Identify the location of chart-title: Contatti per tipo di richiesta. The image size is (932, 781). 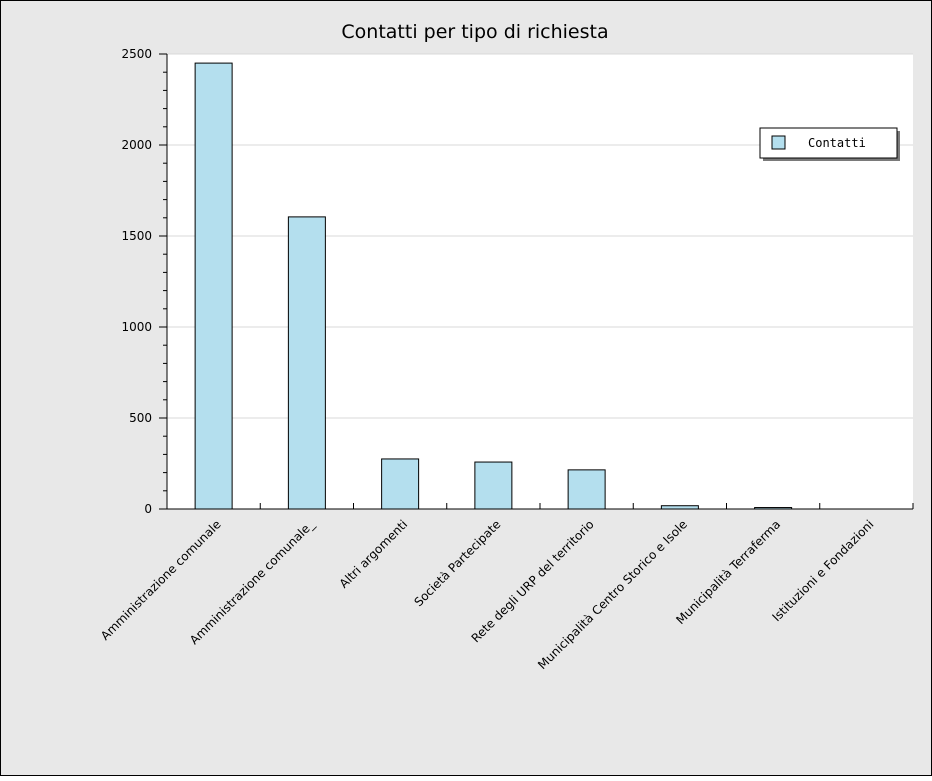
(474, 32).